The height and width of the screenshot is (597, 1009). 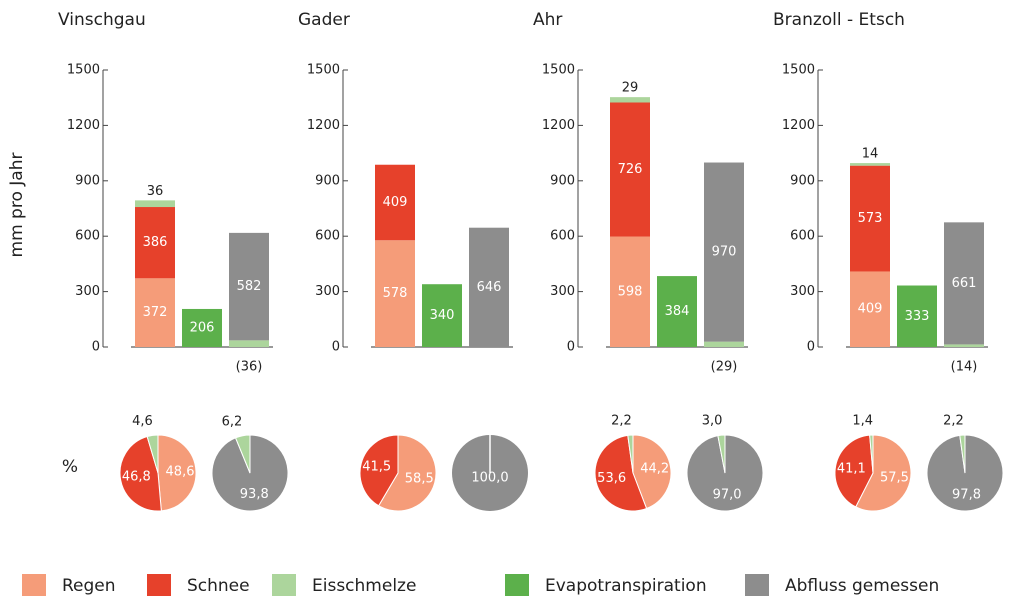 What do you see at coordinates (626, 586) in the screenshot?
I see `legend-label: Evapotranspiration` at bounding box center [626, 586].